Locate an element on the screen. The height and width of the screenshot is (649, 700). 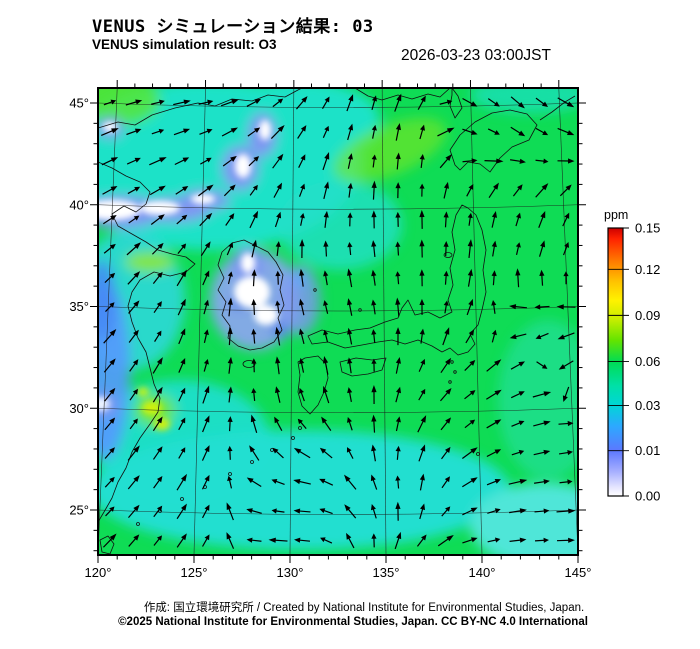
lat-axis: 45° 40° 35° 30° 25° is located at coordinates (79, 307).